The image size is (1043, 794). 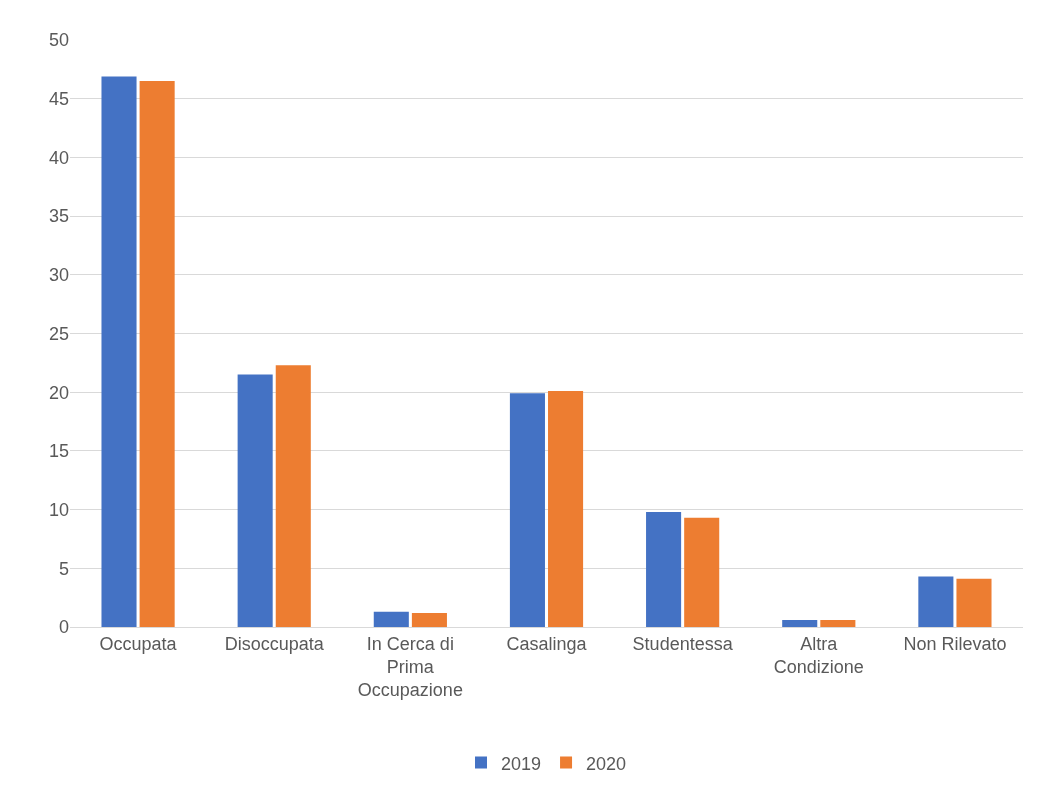 What do you see at coordinates (606, 763) in the screenshot?
I see `legend-label: 2020` at bounding box center [606, 763].